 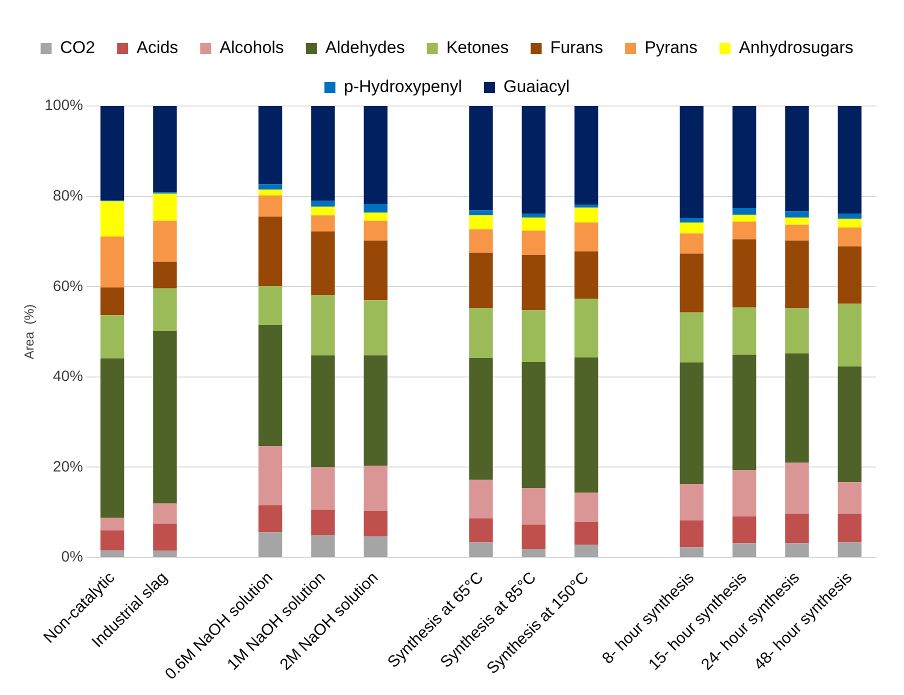 I want to click on y-tick-label: 100%, so click(x=63, y=105).